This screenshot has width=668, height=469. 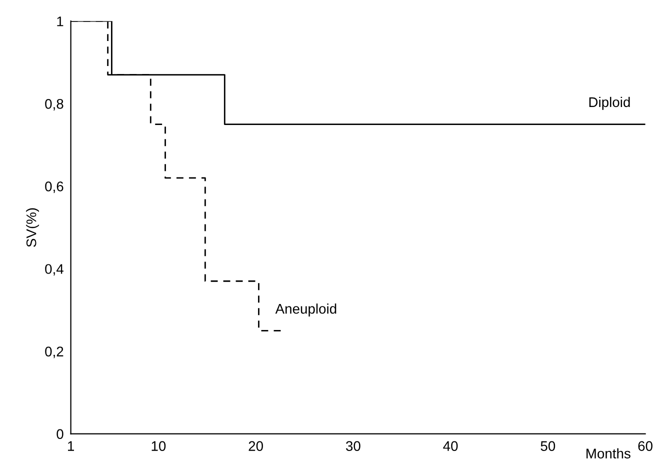 What do you see at coordinates (255, 446) in the screenshot?
I see `x-tick-label: 20` at bounding box center [255, 446].